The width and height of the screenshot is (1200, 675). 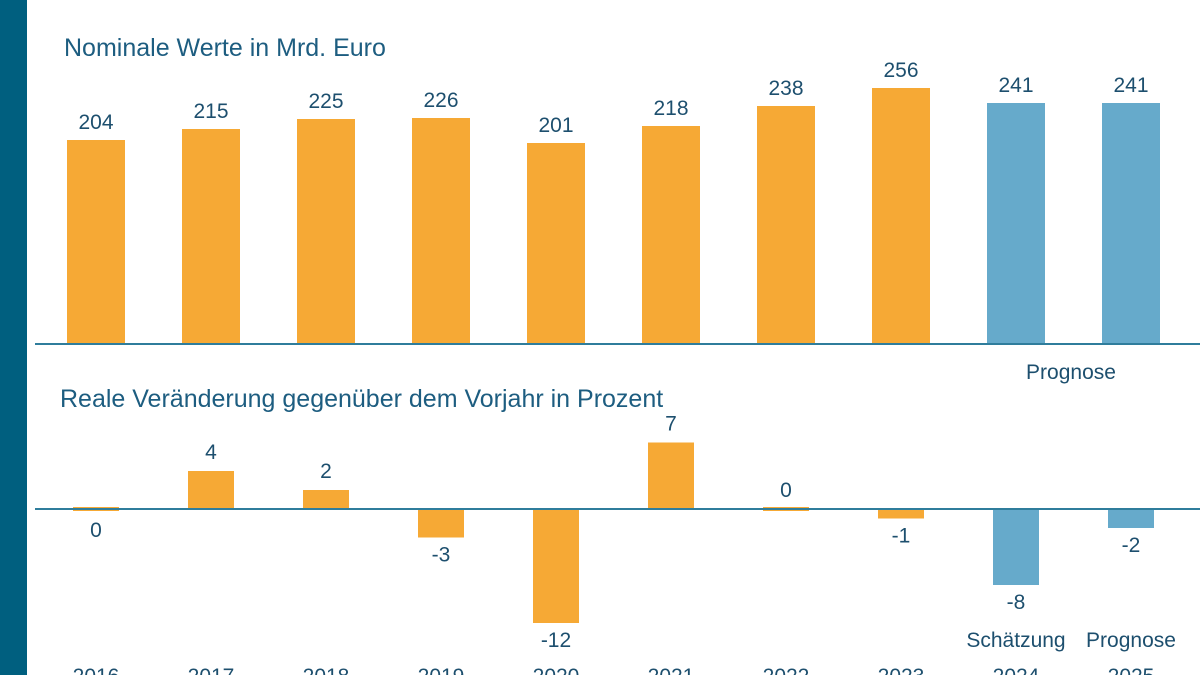 What do you see at coordinates (901, 670) in the screenshot?
I see `year-label-2023: 2023` at bounding box center [901, 670].